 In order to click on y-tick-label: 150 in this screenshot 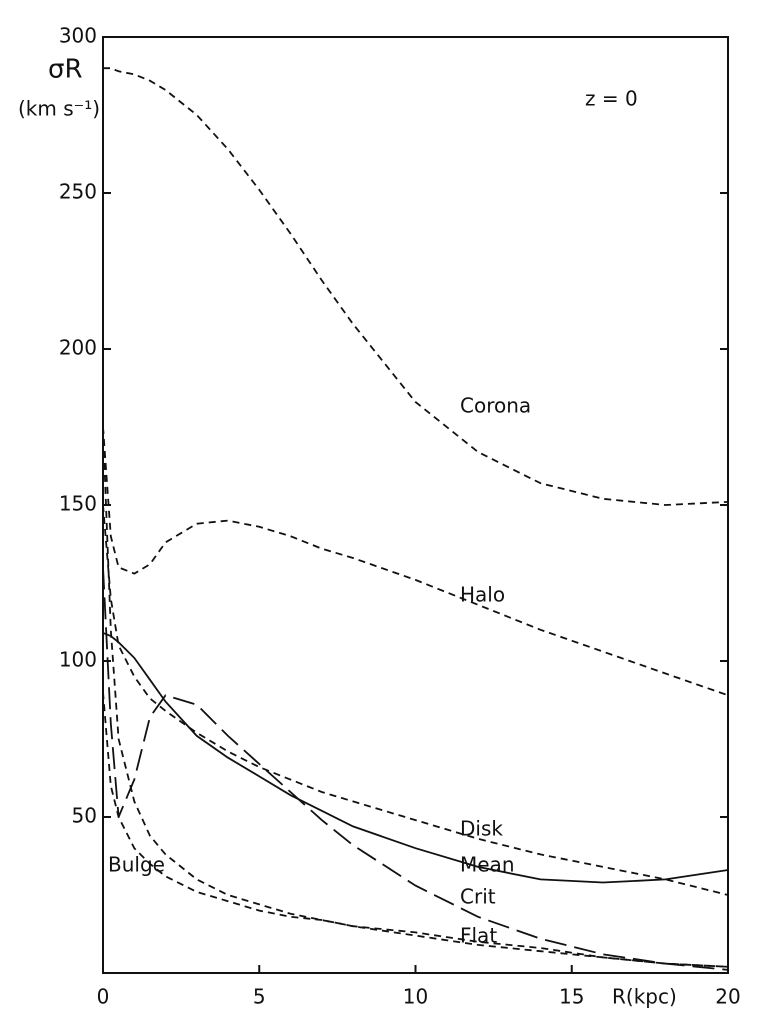, I will do `click(78, 504)`.